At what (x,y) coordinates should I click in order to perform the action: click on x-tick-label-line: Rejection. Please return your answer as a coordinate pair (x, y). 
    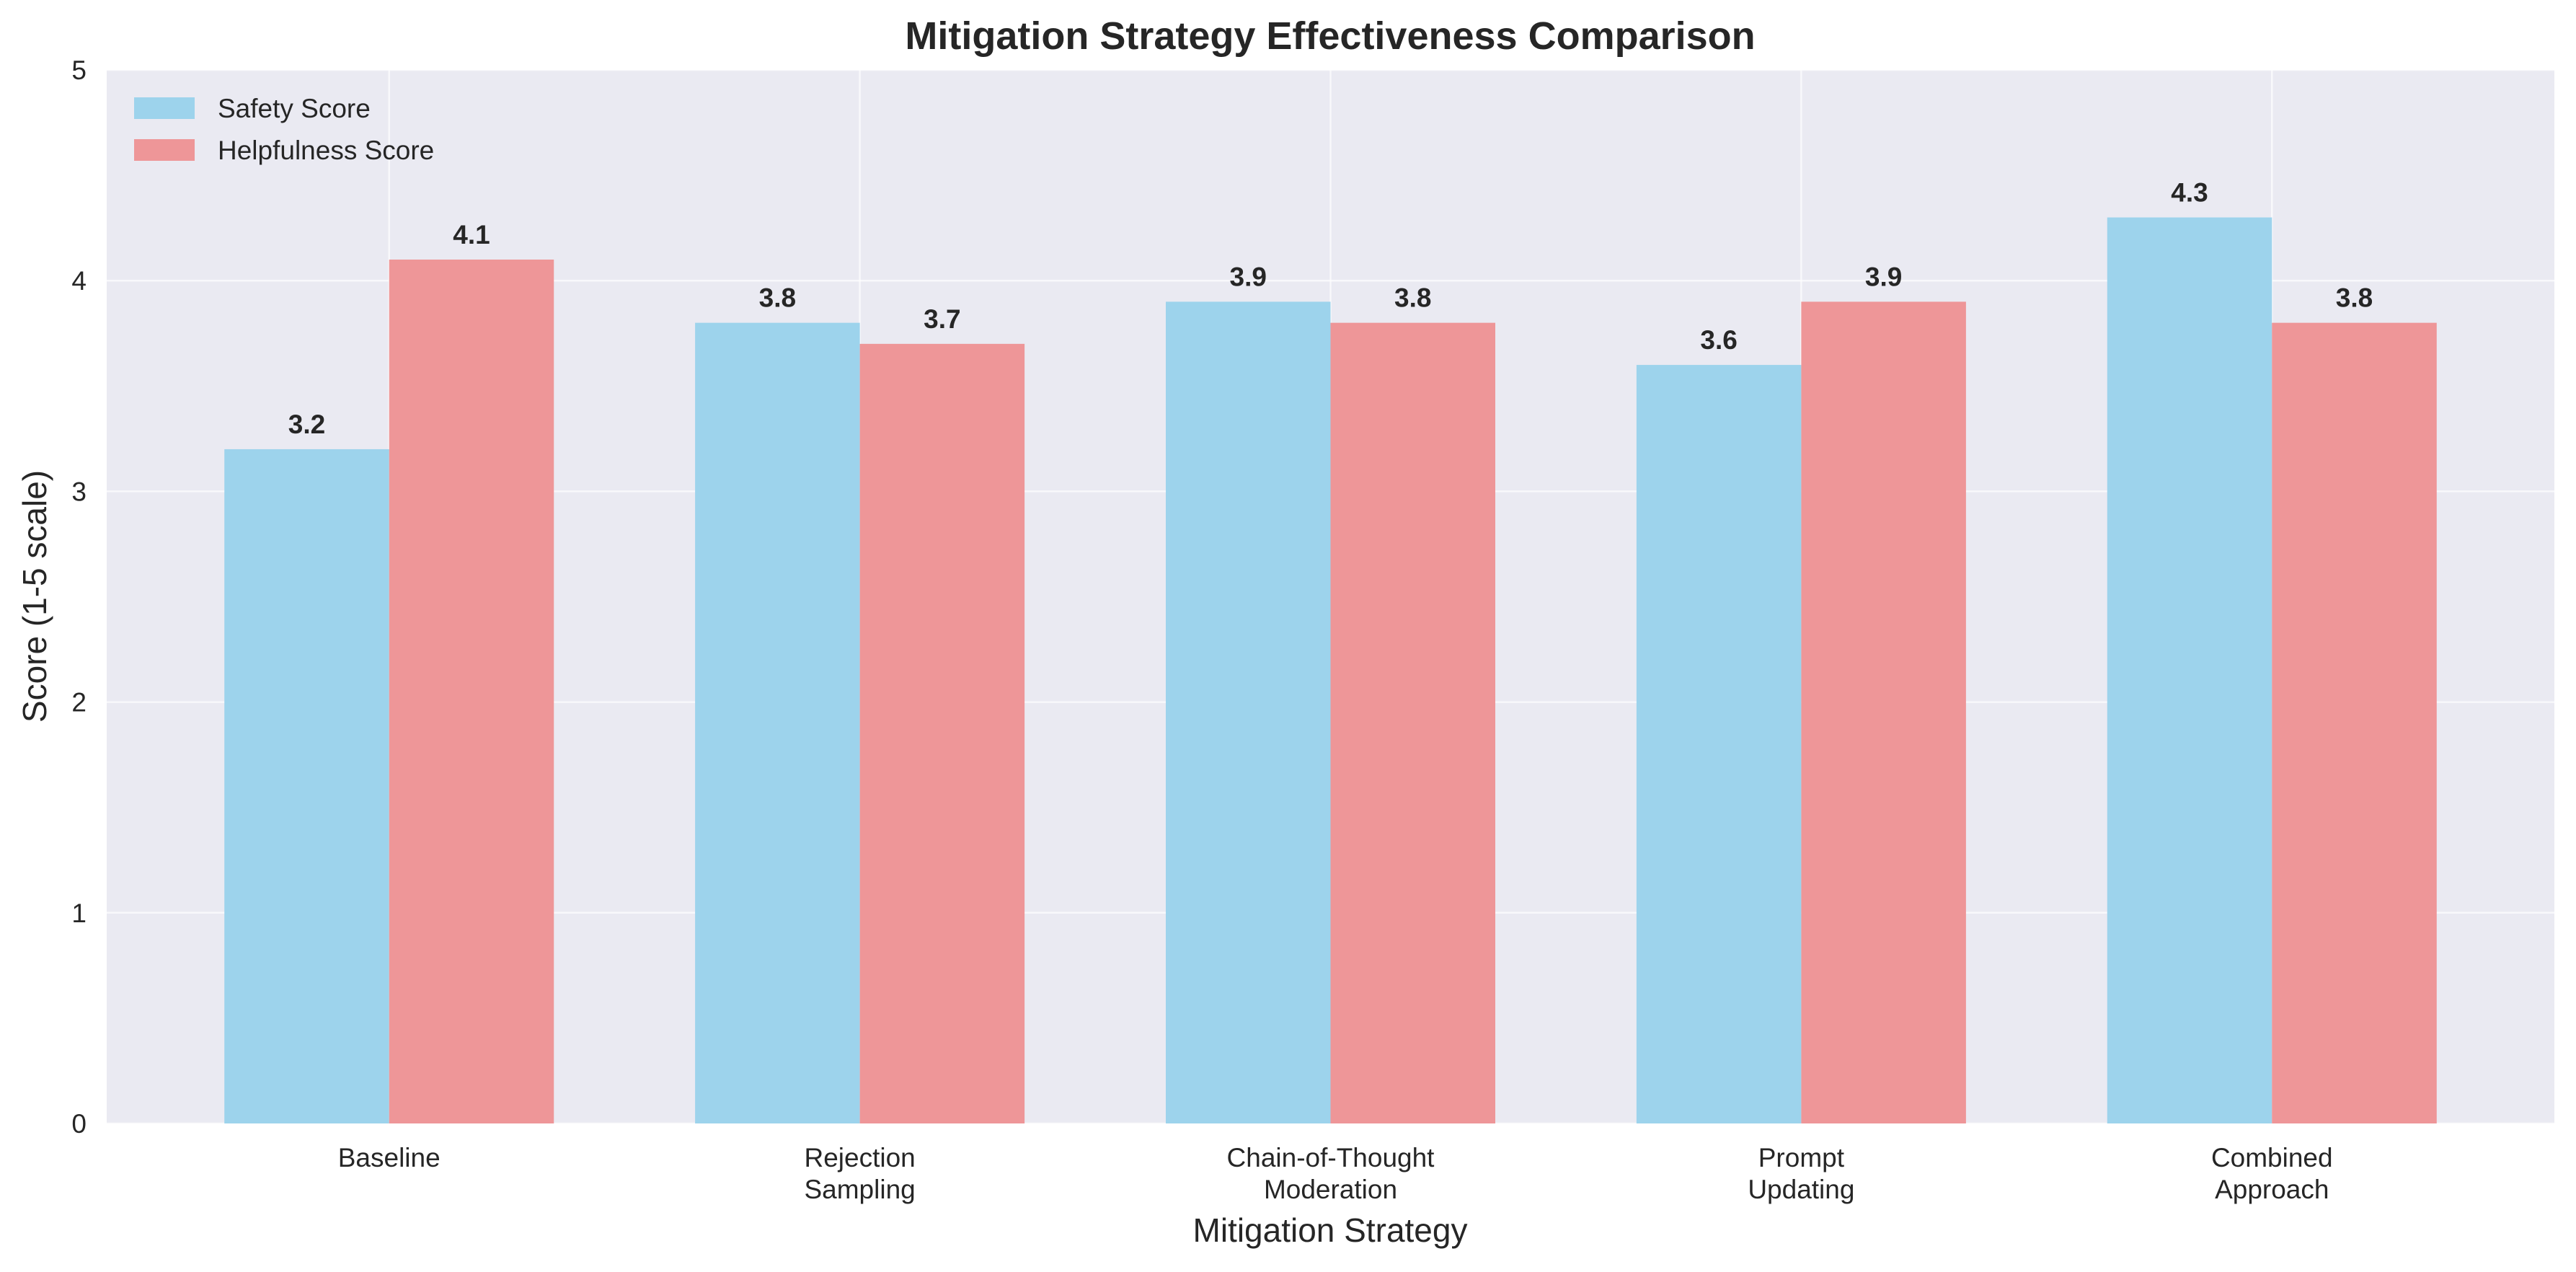
    Looking at the image, I should click on (859, 1157).